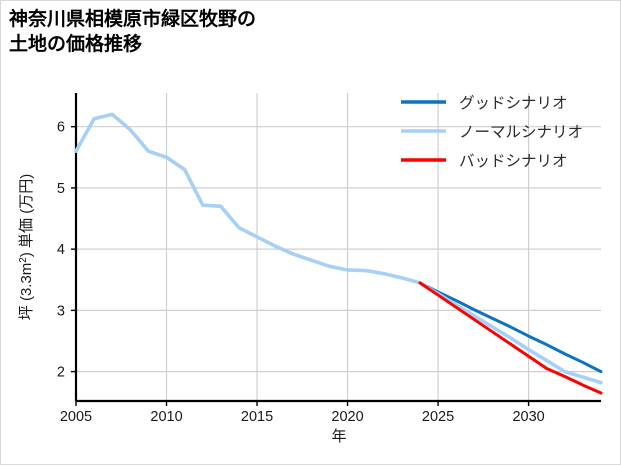 The image size is (621, 466). Describe the element at coordinates (302, 413) in the screenshot. I see `x-tick-labels-group: 2005 2010 2015 2020 2025 2030` at that location.